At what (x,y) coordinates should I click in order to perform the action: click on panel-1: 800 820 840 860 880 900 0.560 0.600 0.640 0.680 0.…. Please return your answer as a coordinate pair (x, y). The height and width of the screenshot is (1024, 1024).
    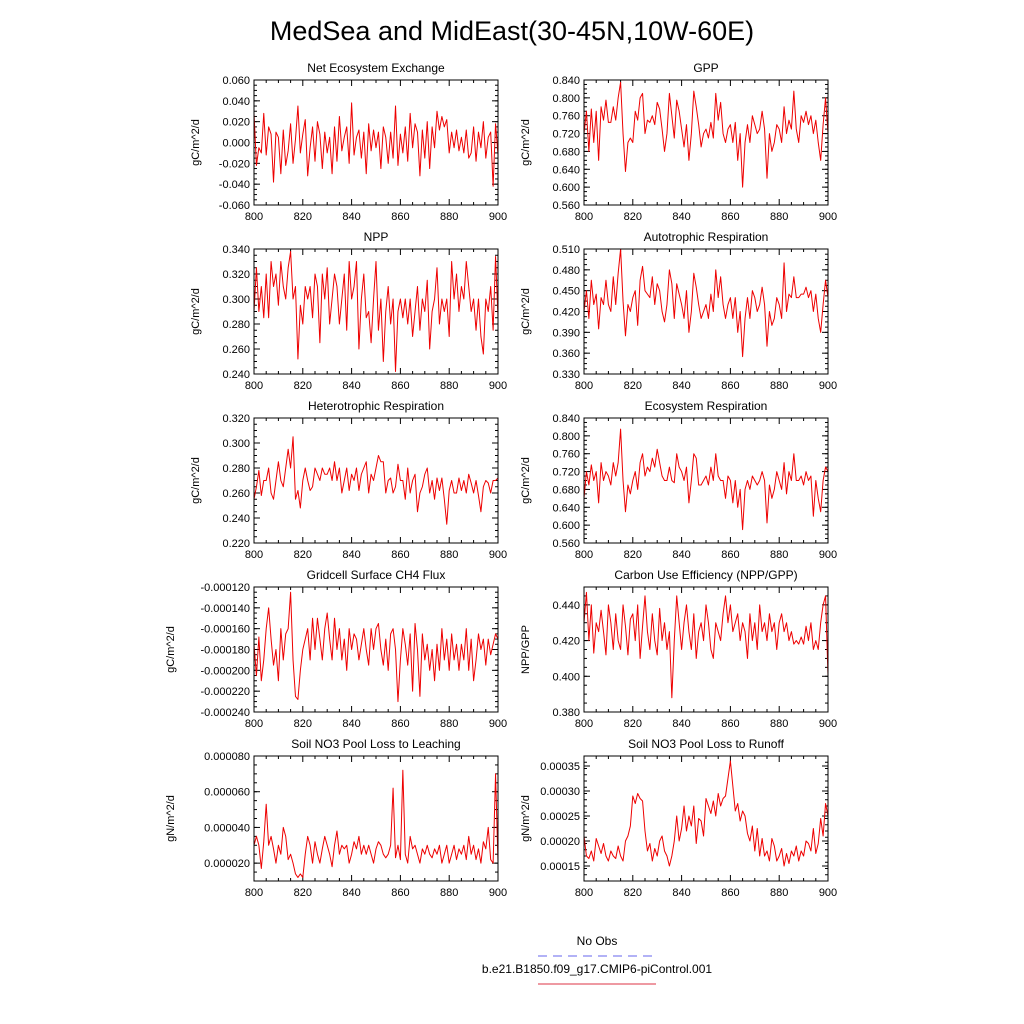
    Looking at the image, I should click on (678, 142).